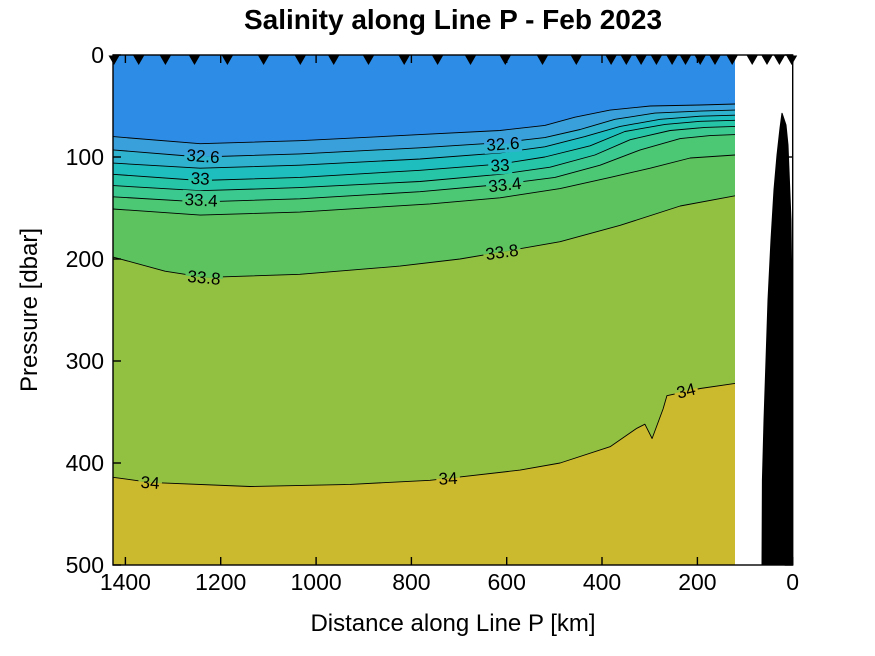 This screenshot has width=875, height=656. Describe the element at coordinates (125, 582) in the screenshot. I see `x-tick-label: 1400` at that location.